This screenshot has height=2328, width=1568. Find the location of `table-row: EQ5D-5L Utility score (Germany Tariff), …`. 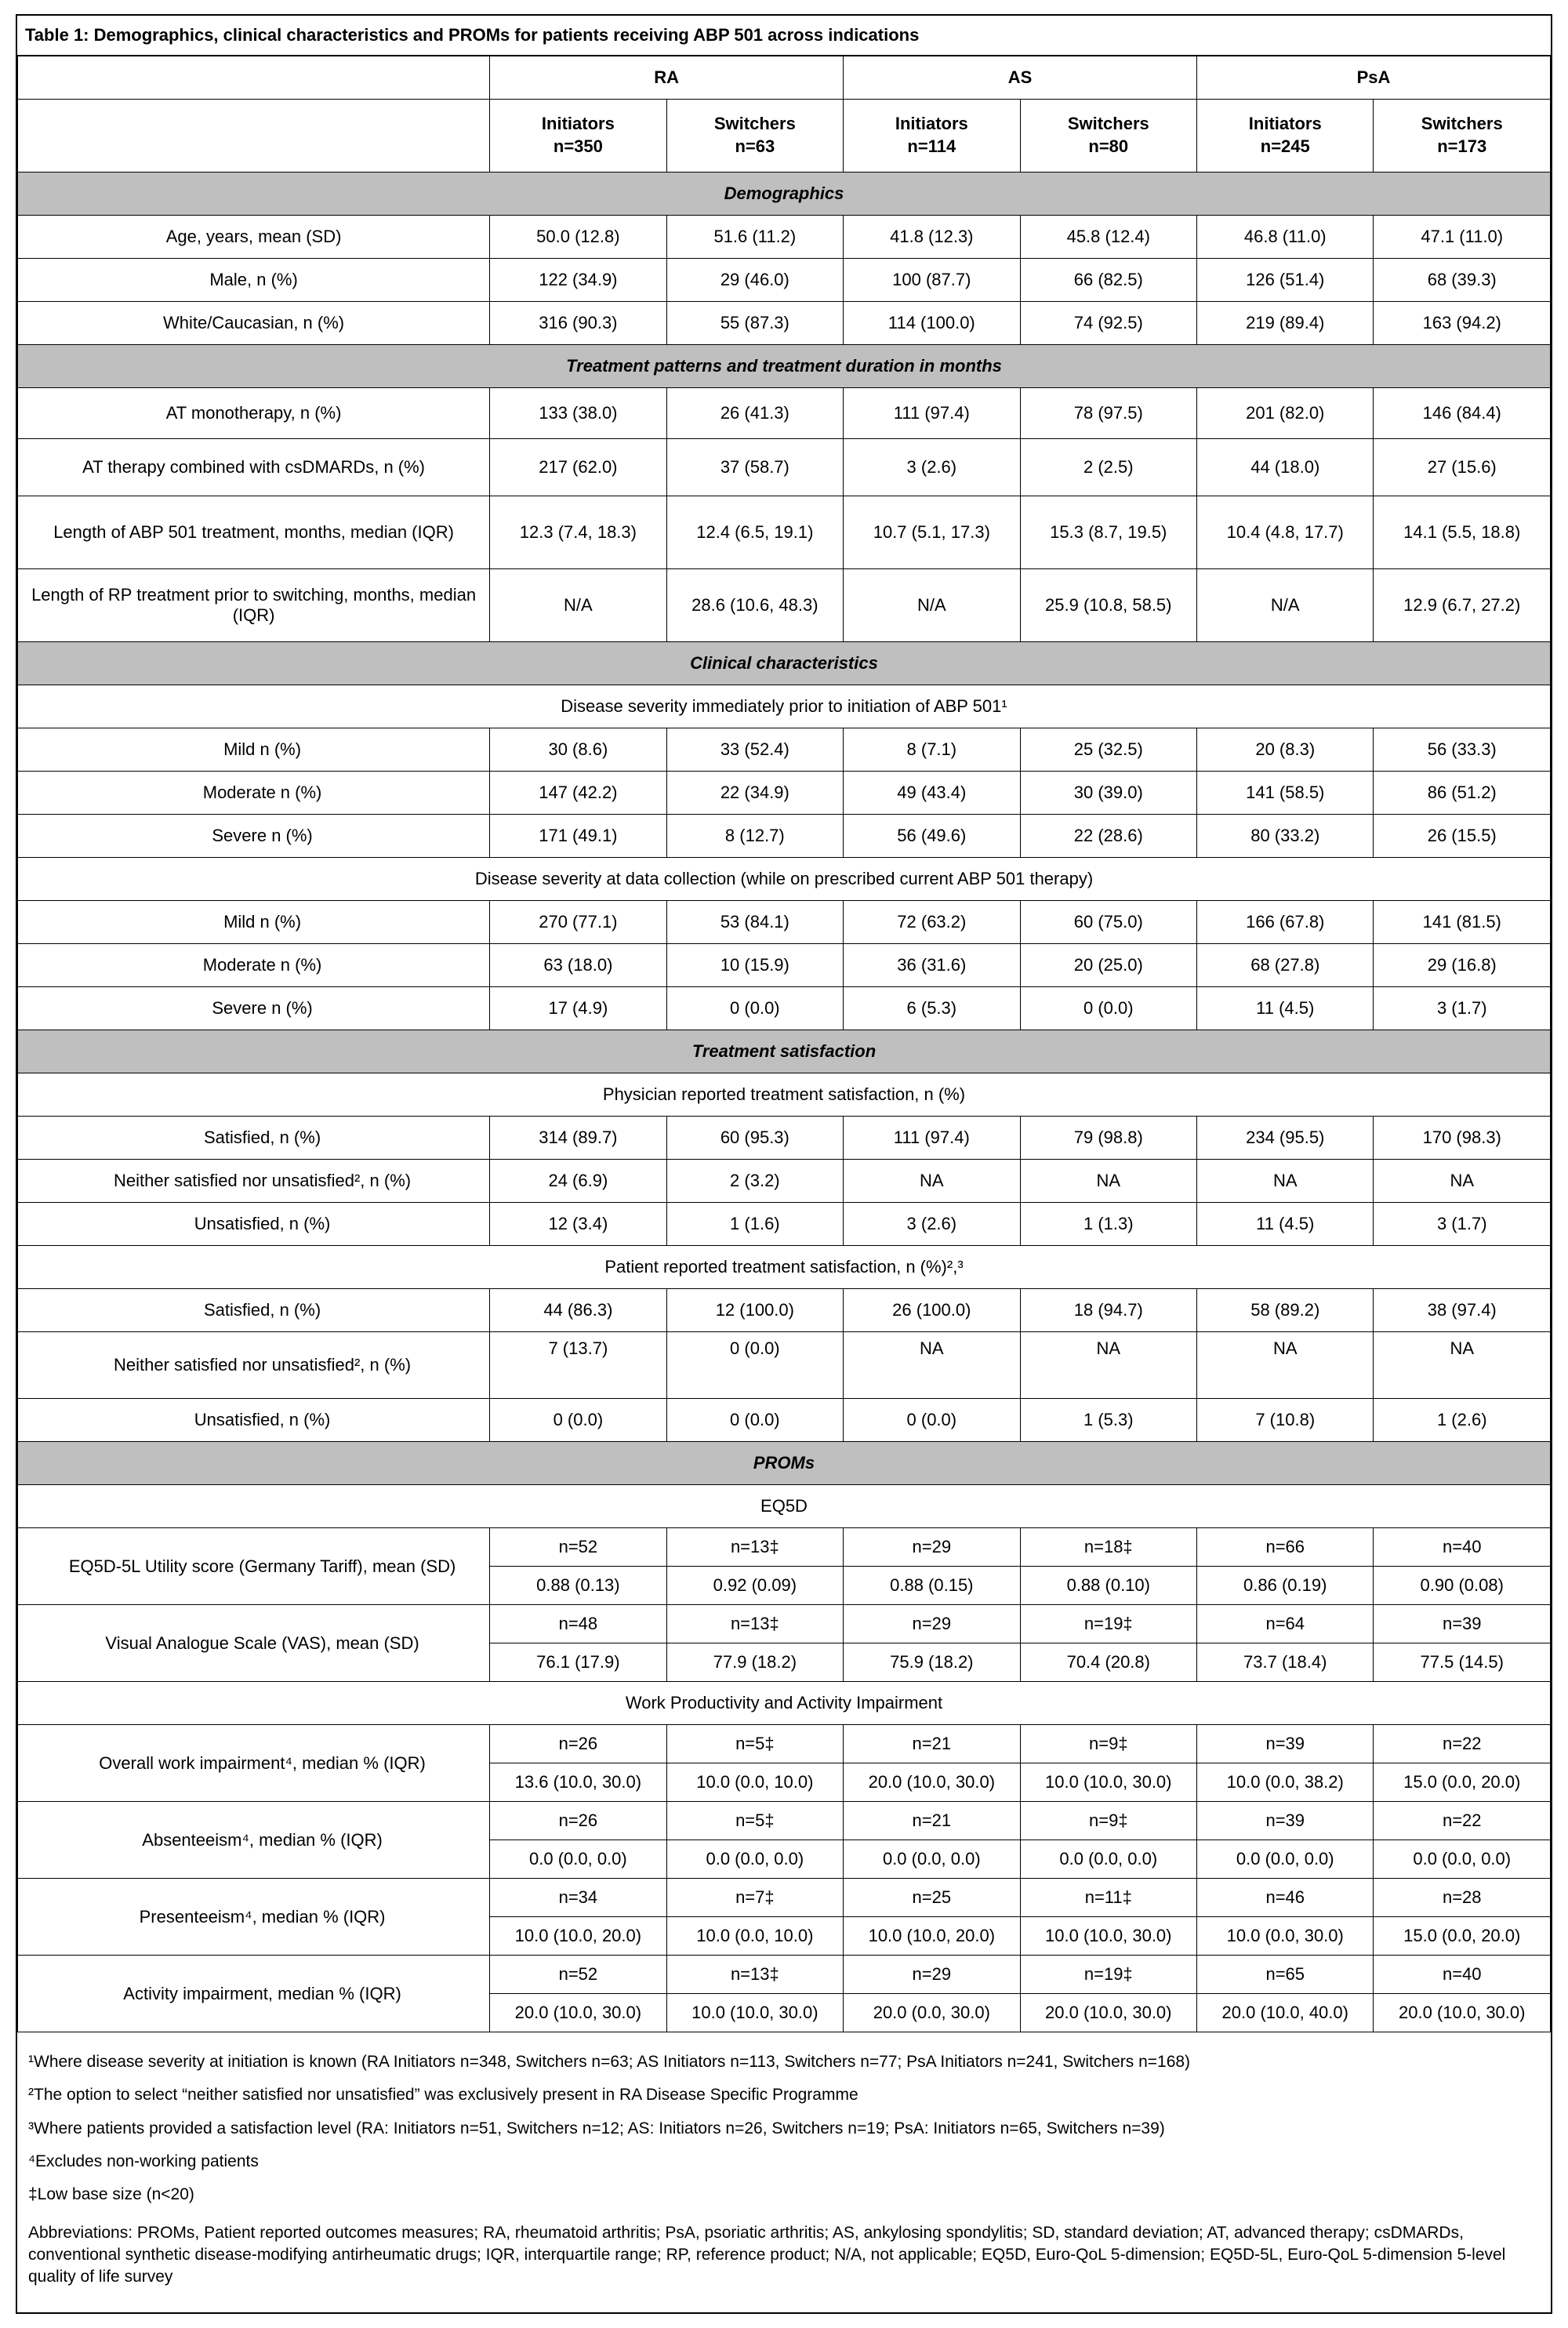

table-row: EQ5D-5L Utility score (Germany Tariff), … is located at coordinates (783, 1566).